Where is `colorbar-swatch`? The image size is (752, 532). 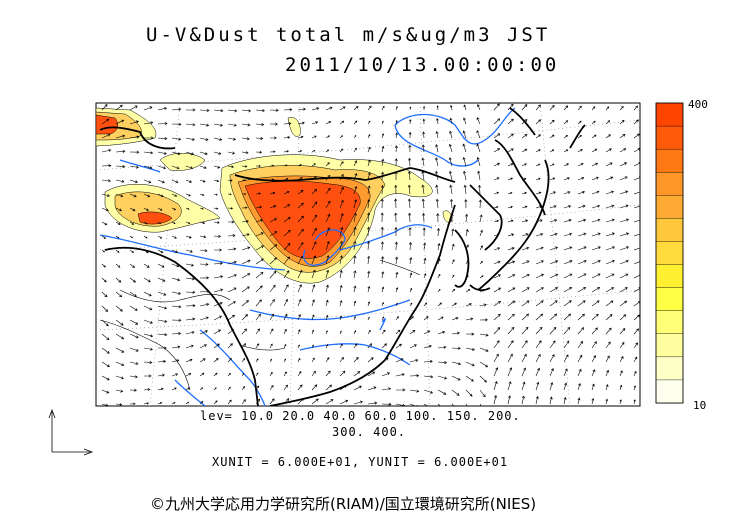 colorbar-swatch is located at coordinates (669, 253).